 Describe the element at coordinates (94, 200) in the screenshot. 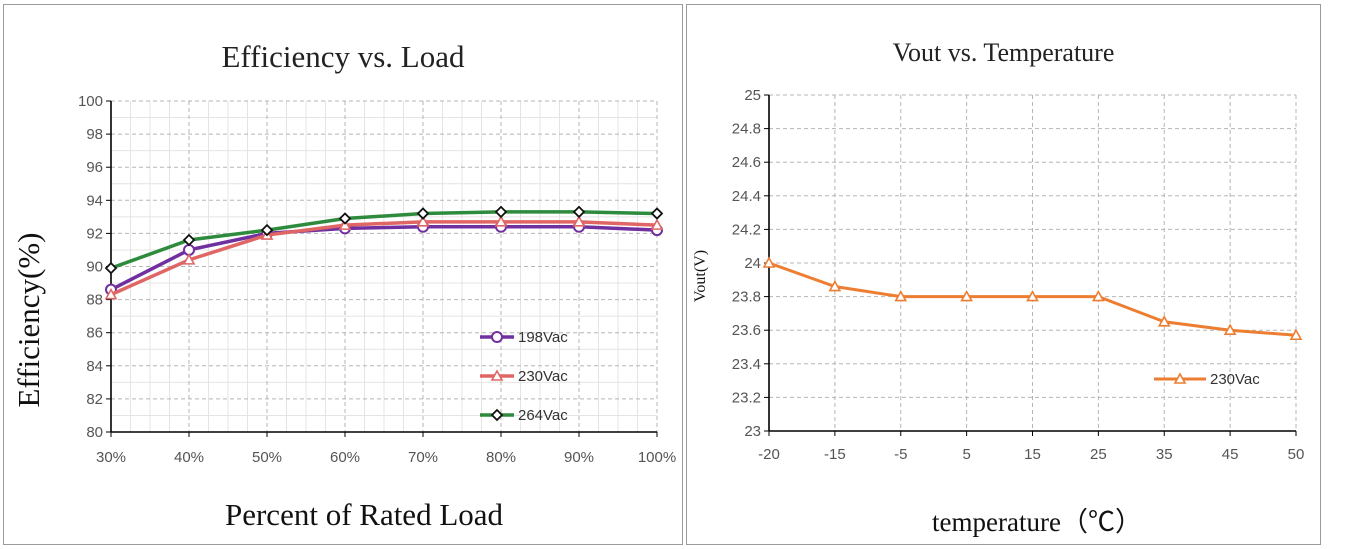

I see `y-tick-label: 94` at that location.